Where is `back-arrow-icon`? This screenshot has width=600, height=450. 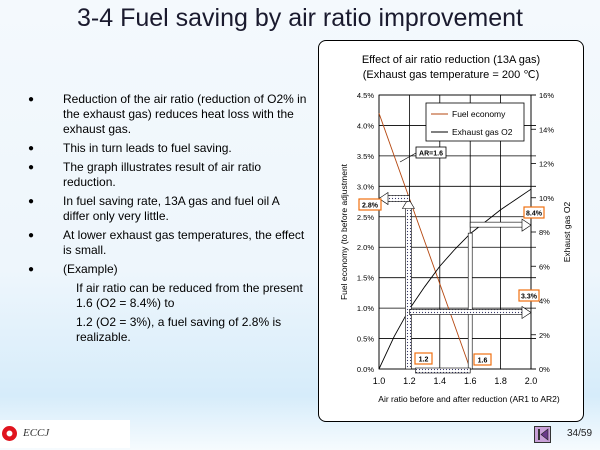 back-arrow-icon is located at coordinates (543, 434).